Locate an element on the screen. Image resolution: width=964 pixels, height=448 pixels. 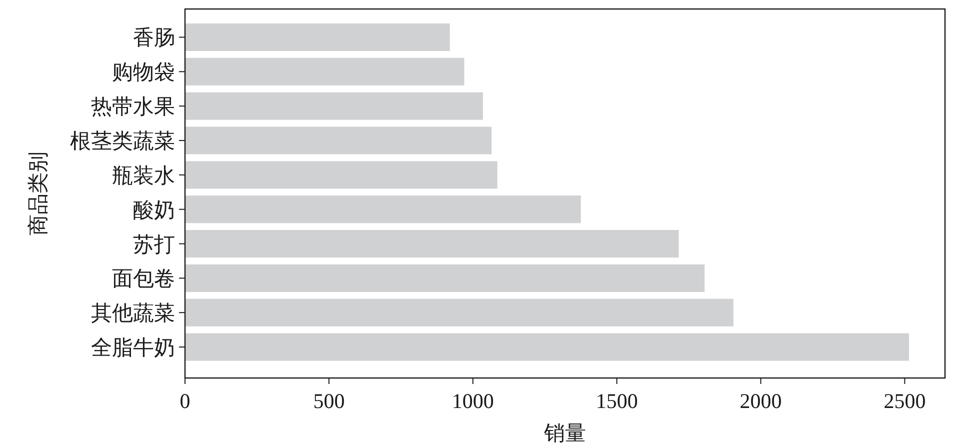
y-tick-label: 热带水果 is located at coordinates (133, 106).